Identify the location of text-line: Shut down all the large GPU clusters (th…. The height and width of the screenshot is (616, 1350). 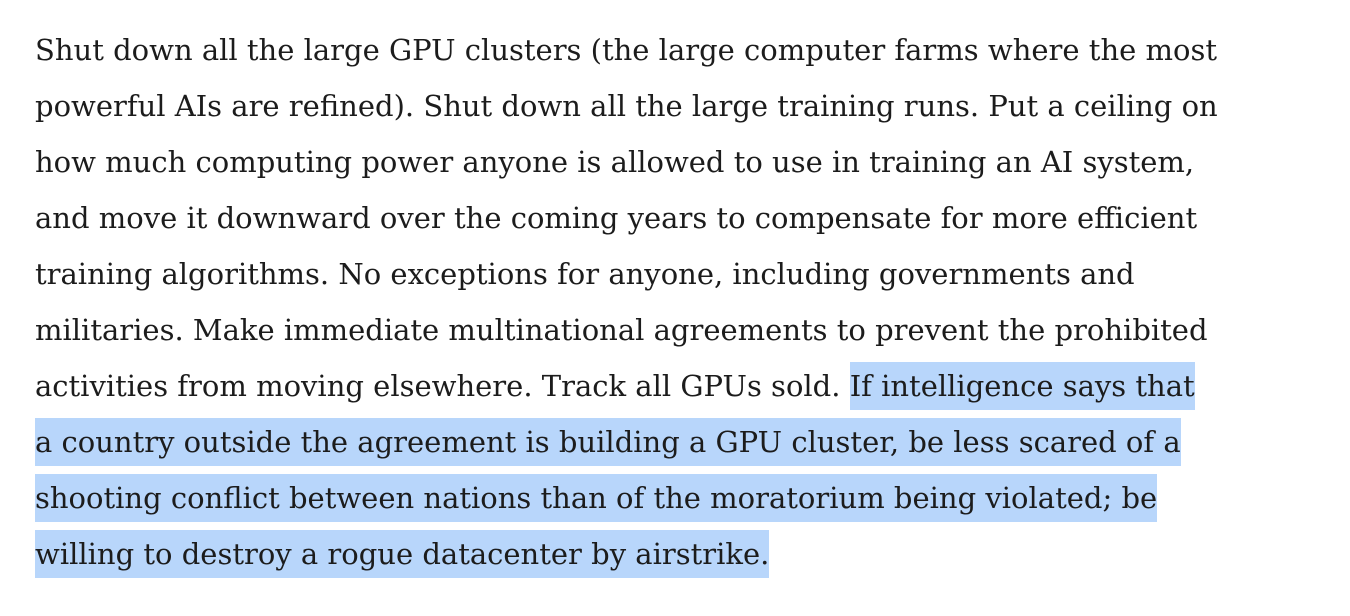
(626, 50).